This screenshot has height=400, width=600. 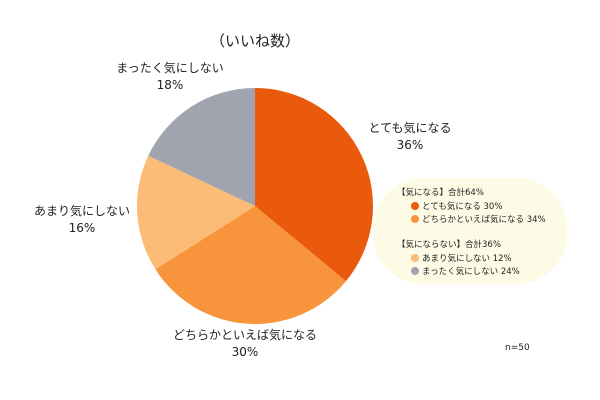 What do you see at coordinates (244, 343) in the screenshot?
I see `label-slice-1: どちらかといえば気になる 30%` at bounding box center [244, 343].